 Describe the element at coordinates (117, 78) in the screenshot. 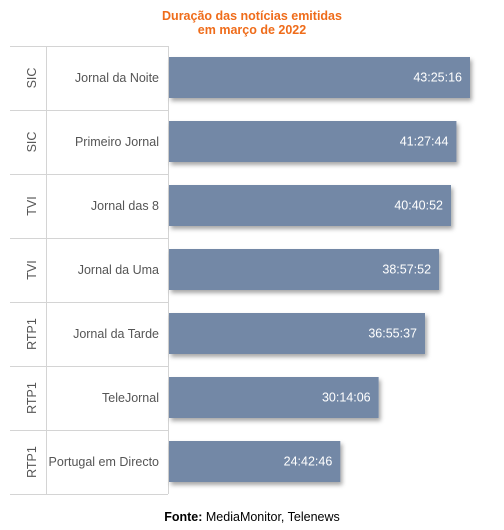

I see `category-label: Jornal da Noite` at that location.